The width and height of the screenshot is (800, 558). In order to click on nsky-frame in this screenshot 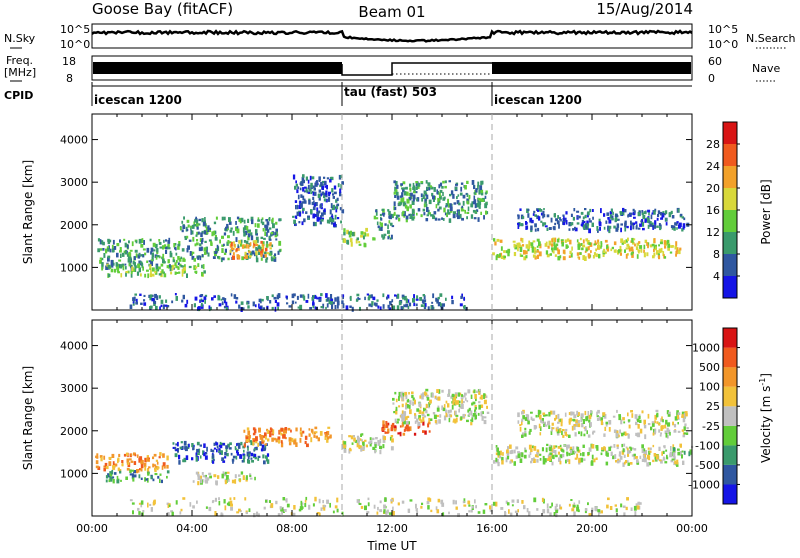, I will do `click(392, 36)`.